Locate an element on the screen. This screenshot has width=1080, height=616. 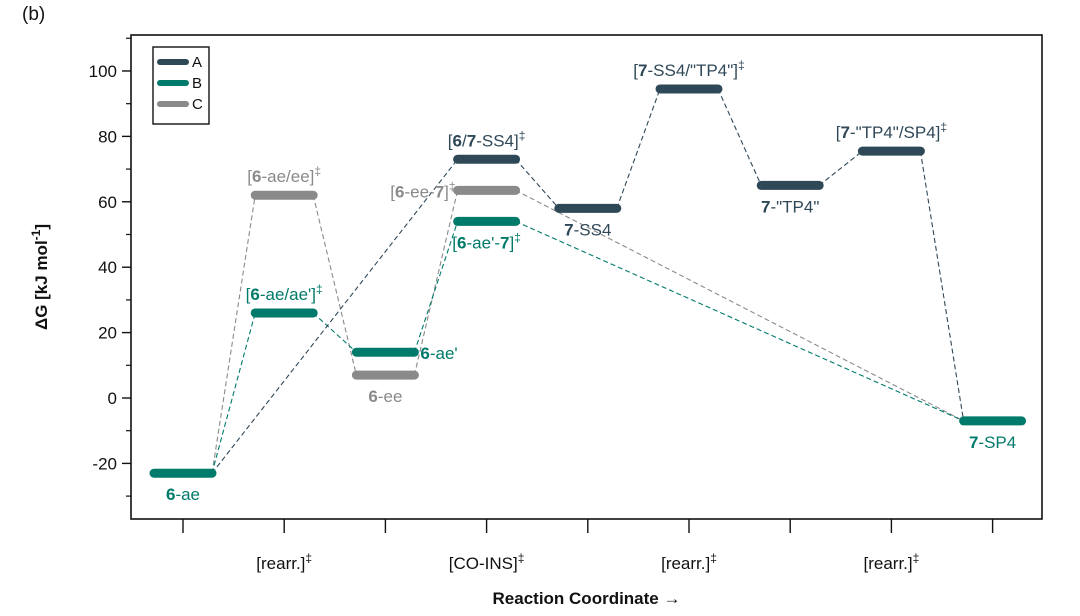
connection-tsA1-ss4 is located at coordinates (537, 183).